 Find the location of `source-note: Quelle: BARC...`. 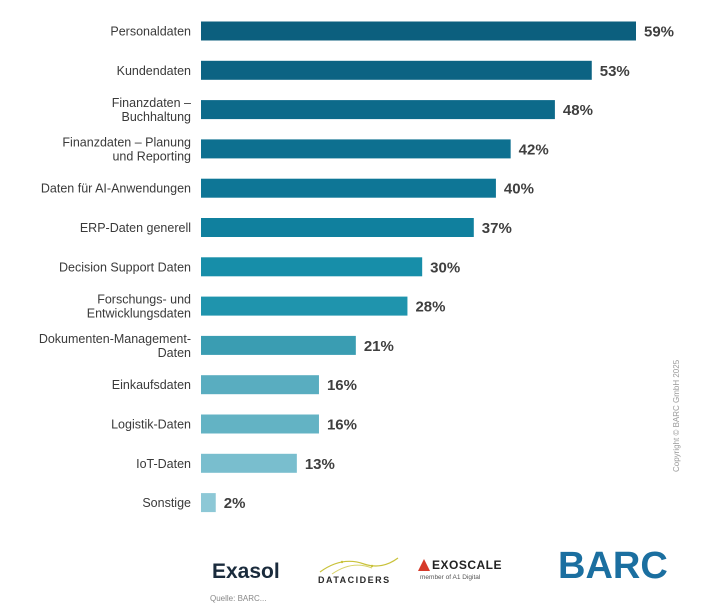

source-note: Quelle: BARC... is located at coordinates (238, 598).